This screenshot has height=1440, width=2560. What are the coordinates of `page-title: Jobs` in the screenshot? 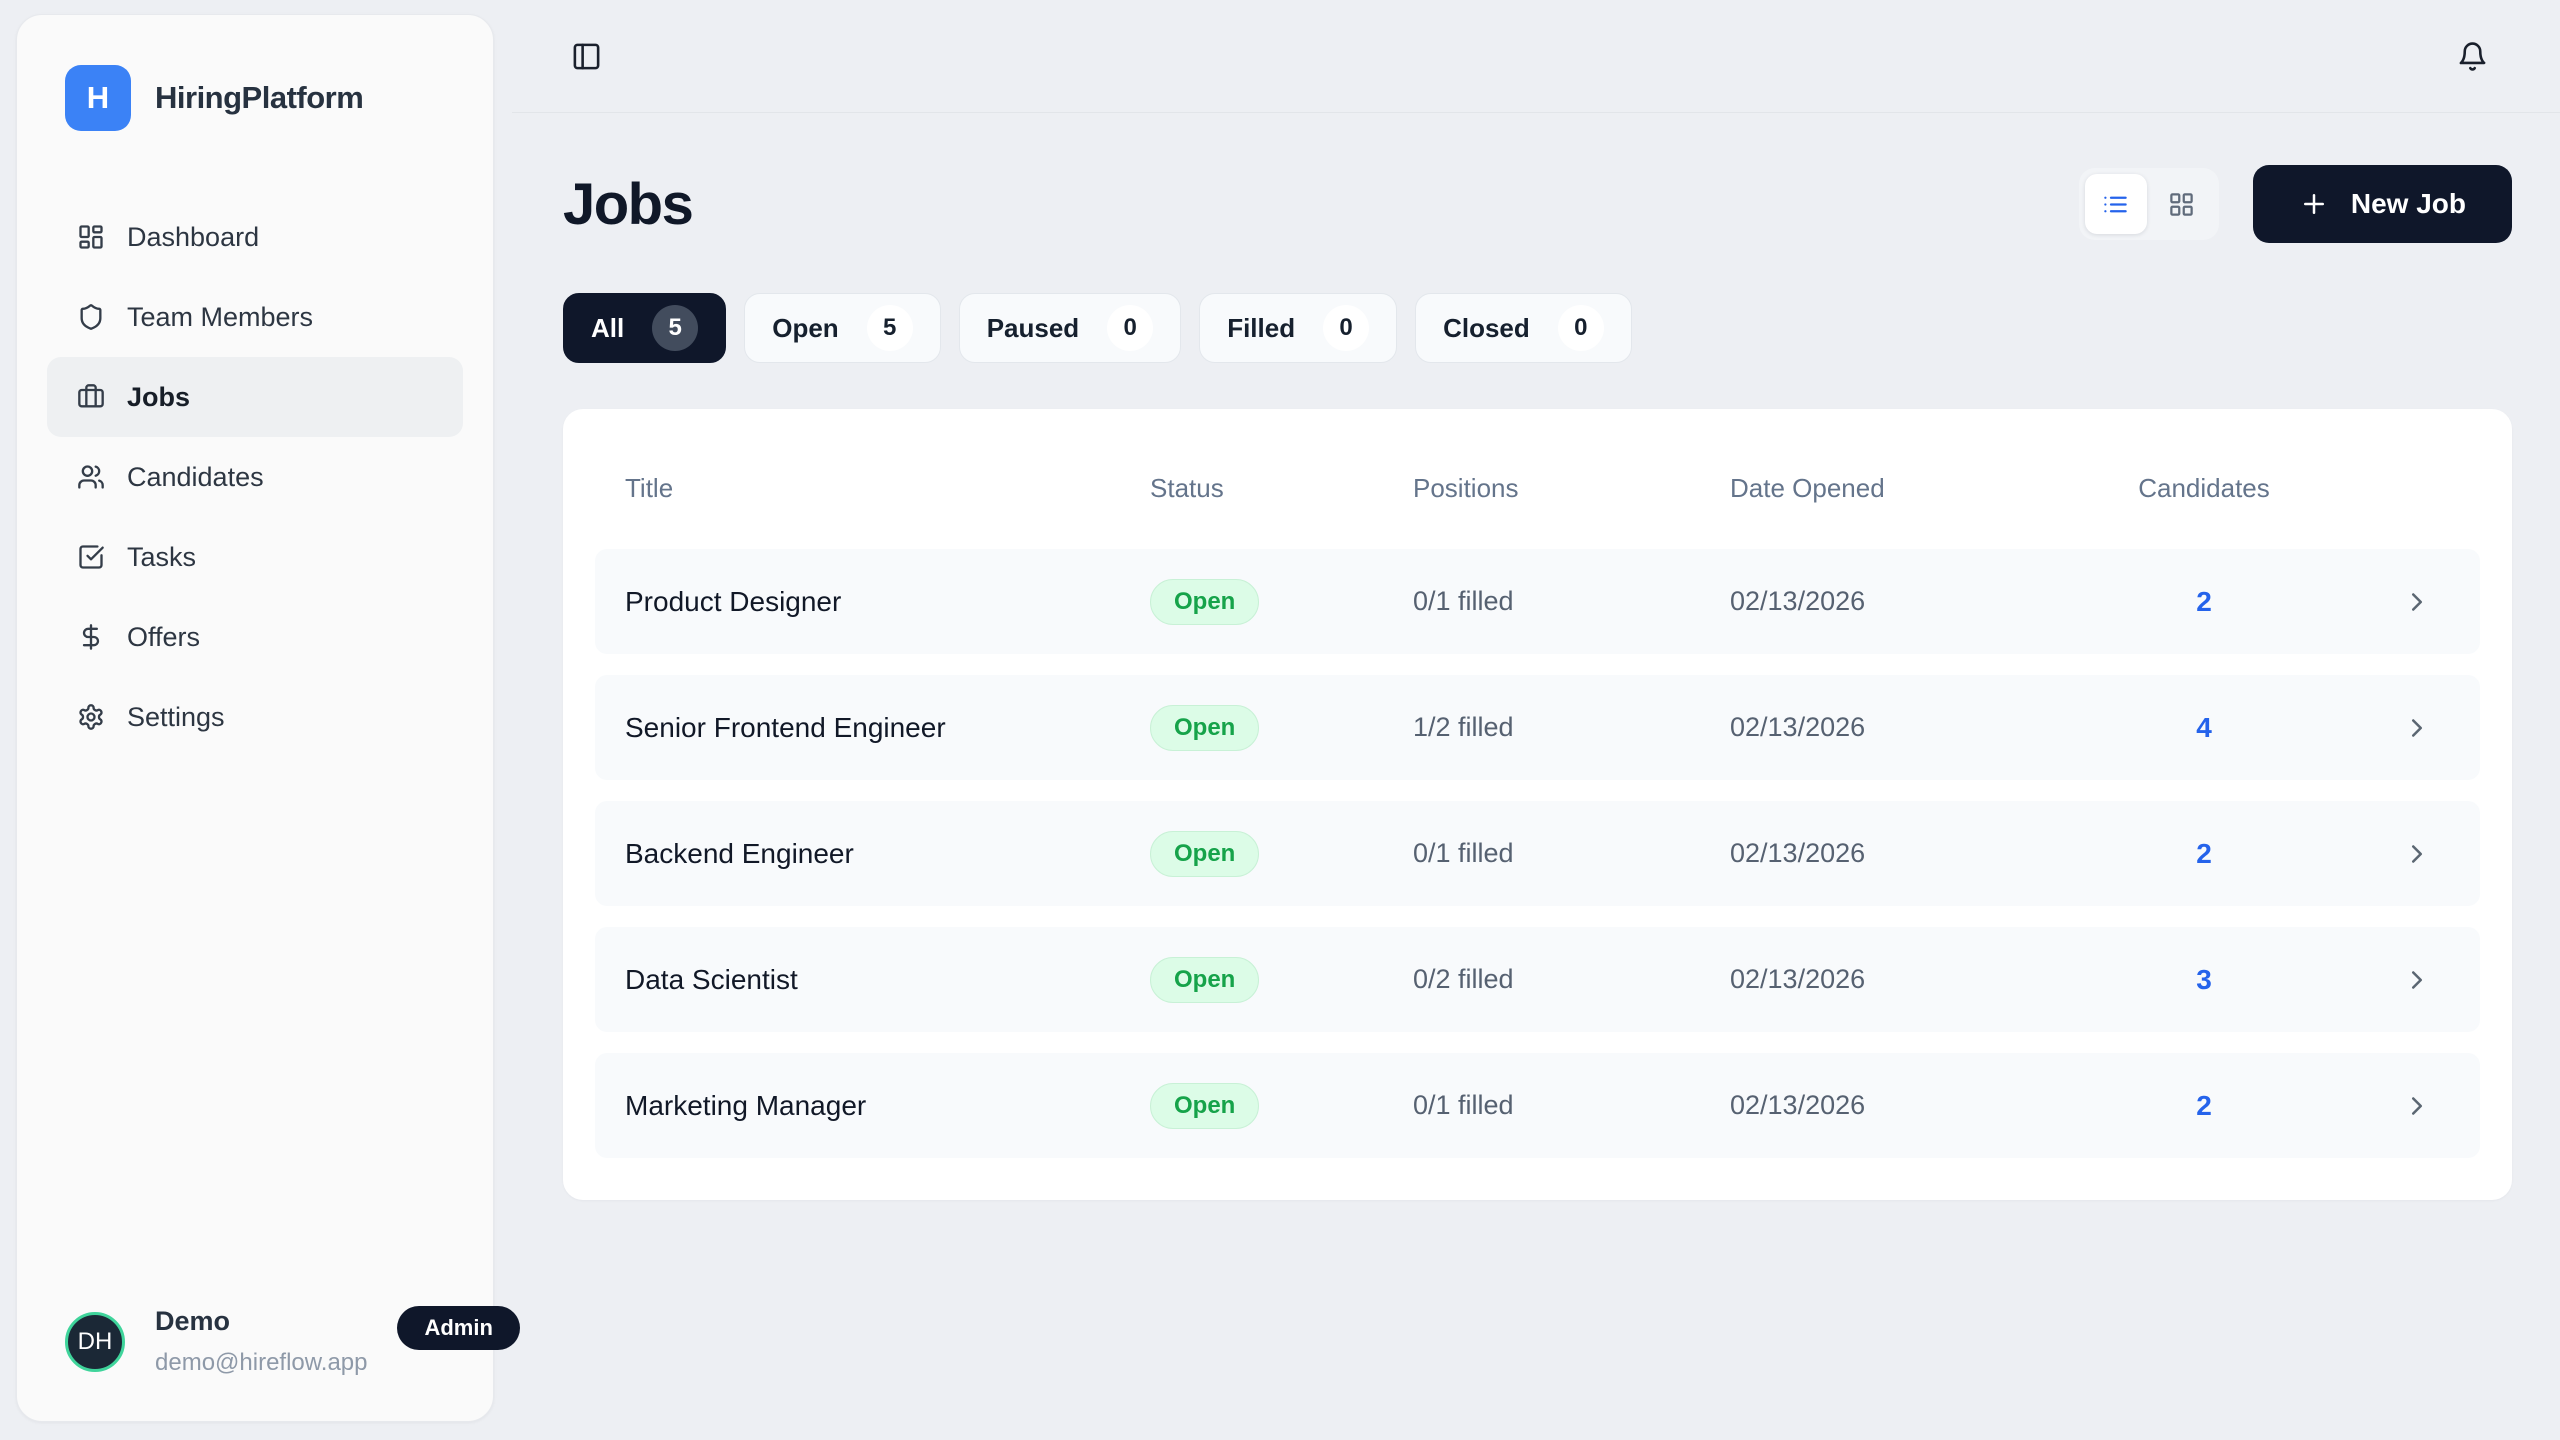 It's located at (628, 204).